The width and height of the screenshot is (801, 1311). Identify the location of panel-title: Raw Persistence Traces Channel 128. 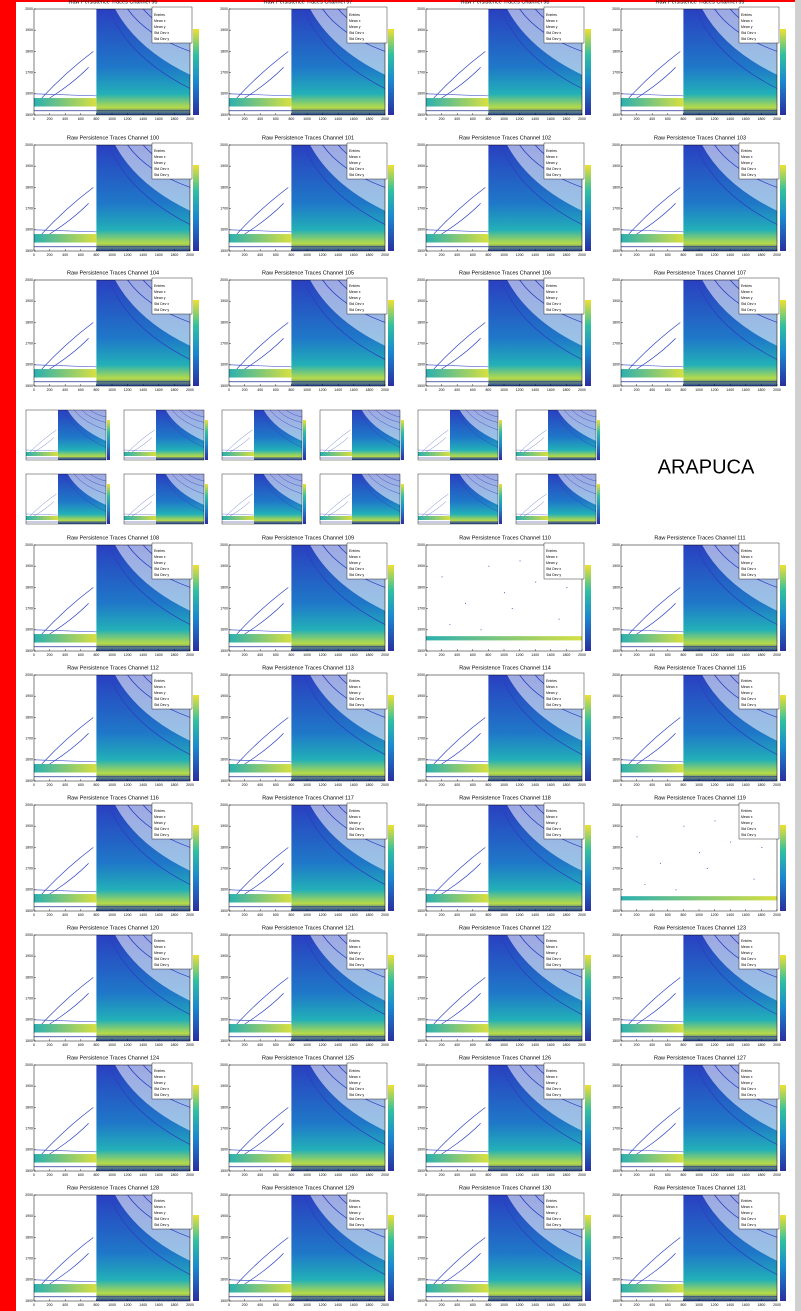
(113, 1188).